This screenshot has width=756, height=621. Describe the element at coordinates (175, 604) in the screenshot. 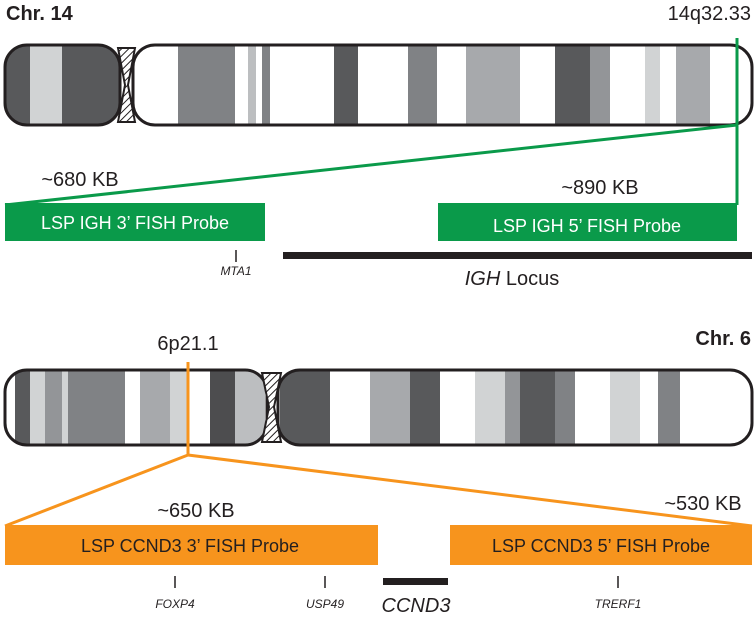

I see `gene-label: FOXP4` at that location.